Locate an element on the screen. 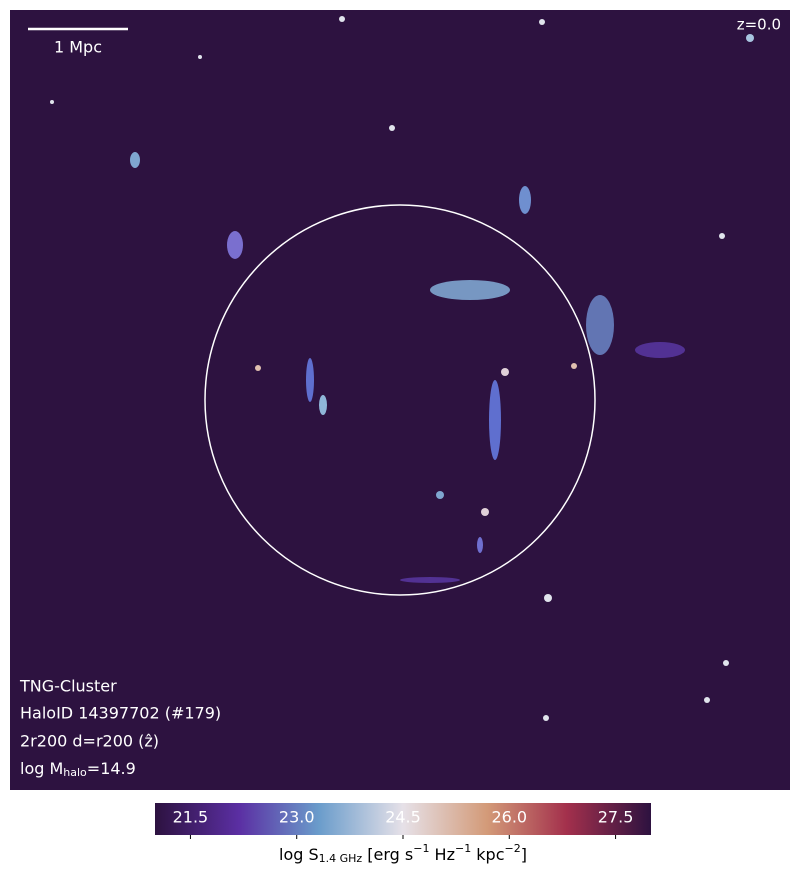 The width and height of the screenshot is (800, 873). text: log M is located at coordinates (41, 768).